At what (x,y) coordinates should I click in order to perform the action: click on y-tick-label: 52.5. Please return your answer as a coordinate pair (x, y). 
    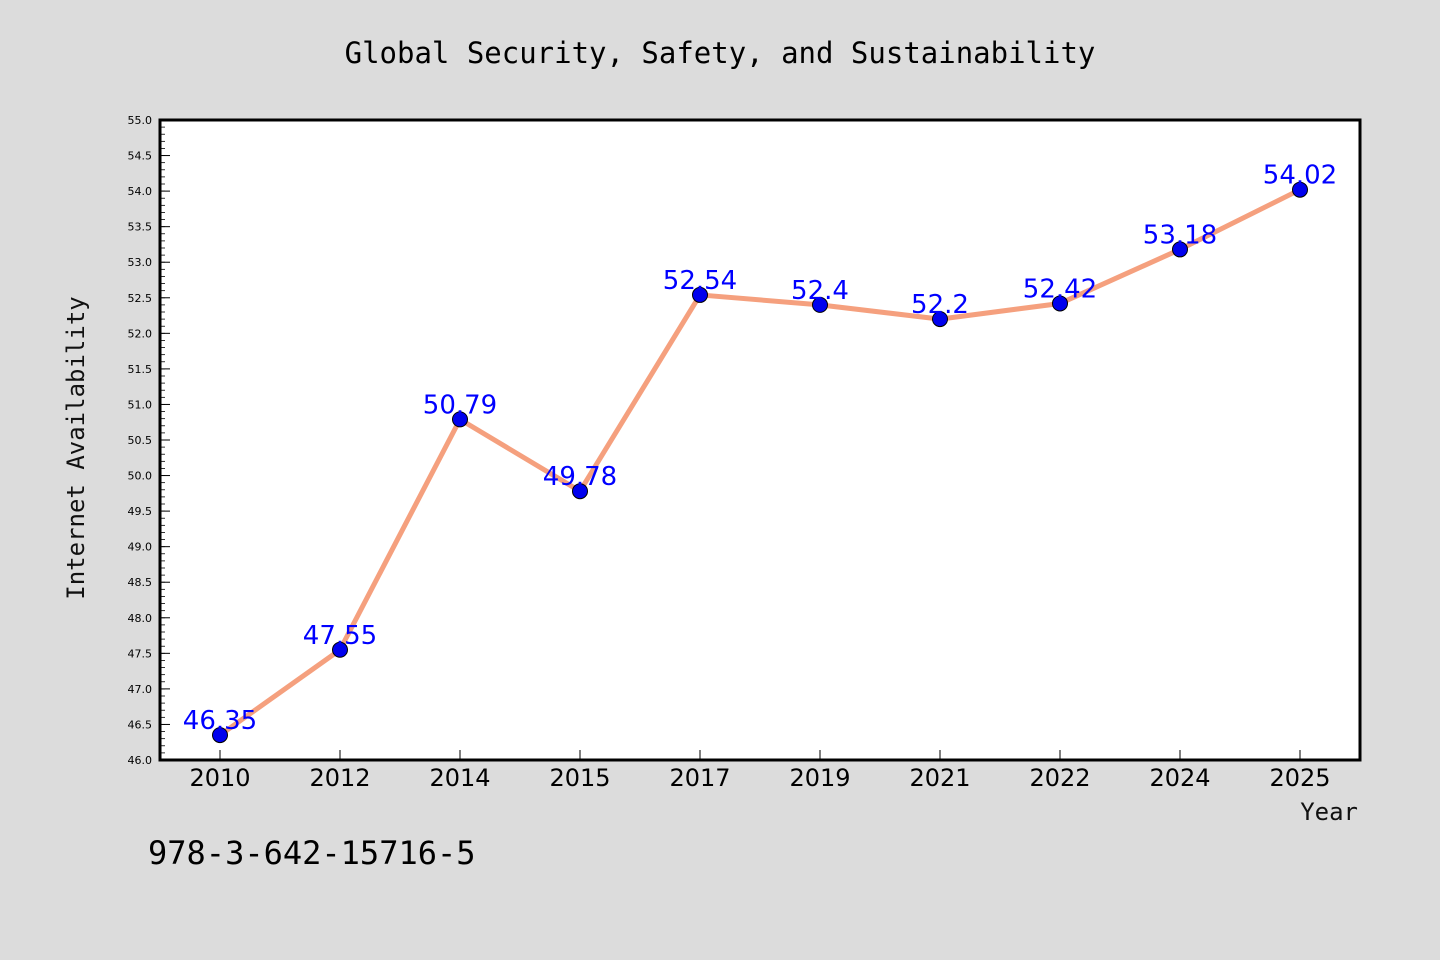
    Looking at the image, I should click on (140, 298).